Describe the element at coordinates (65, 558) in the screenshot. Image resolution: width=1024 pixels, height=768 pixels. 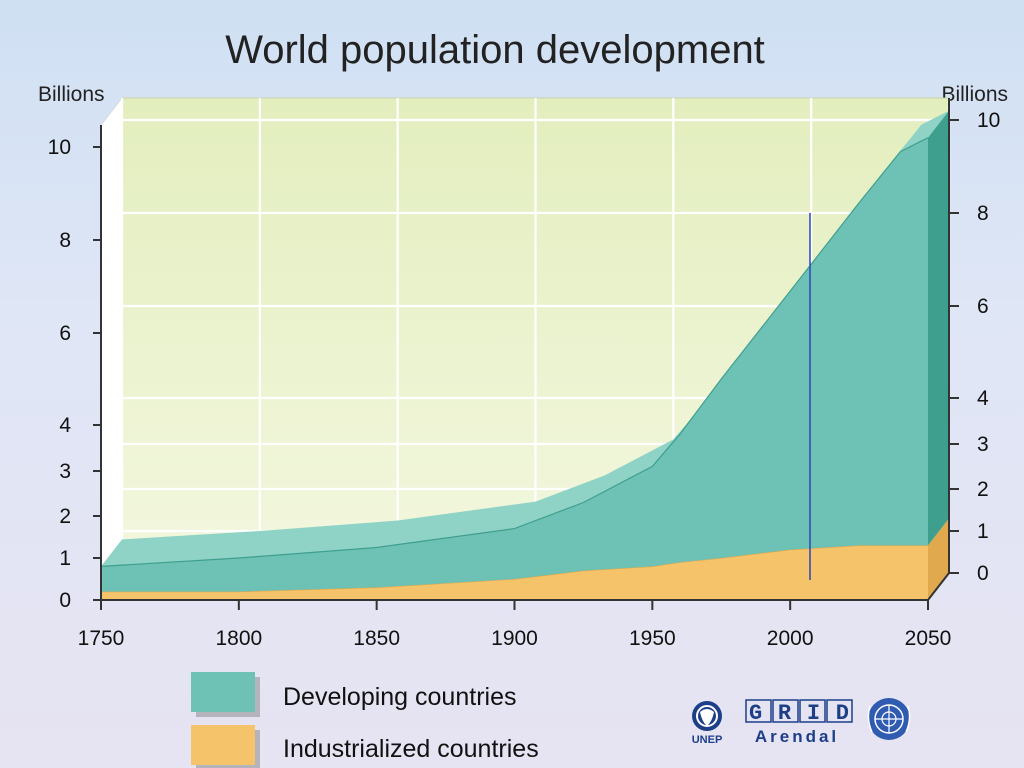
I see `y-tick-label-left: 1` at that location.